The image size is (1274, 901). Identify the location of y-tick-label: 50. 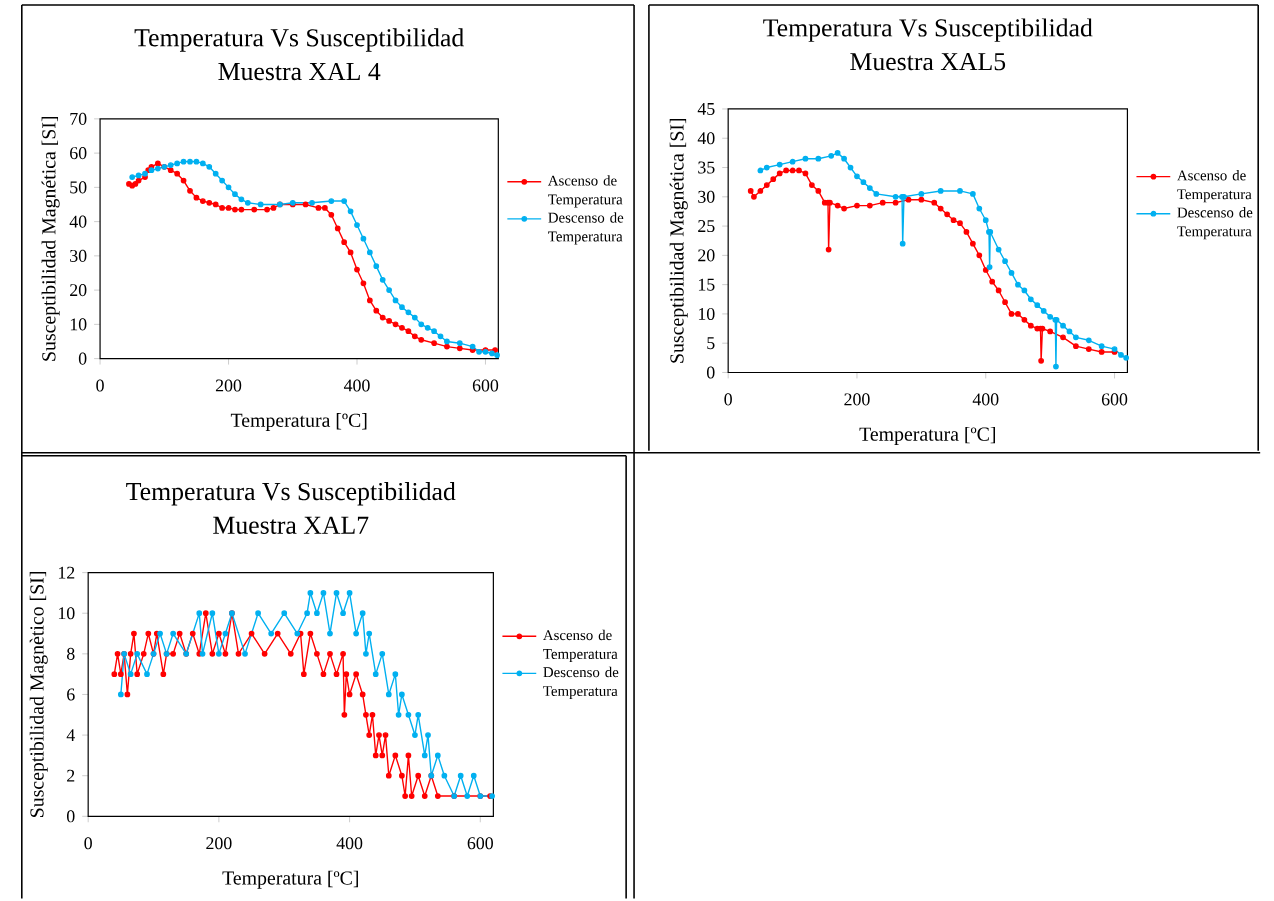
(78, 187).